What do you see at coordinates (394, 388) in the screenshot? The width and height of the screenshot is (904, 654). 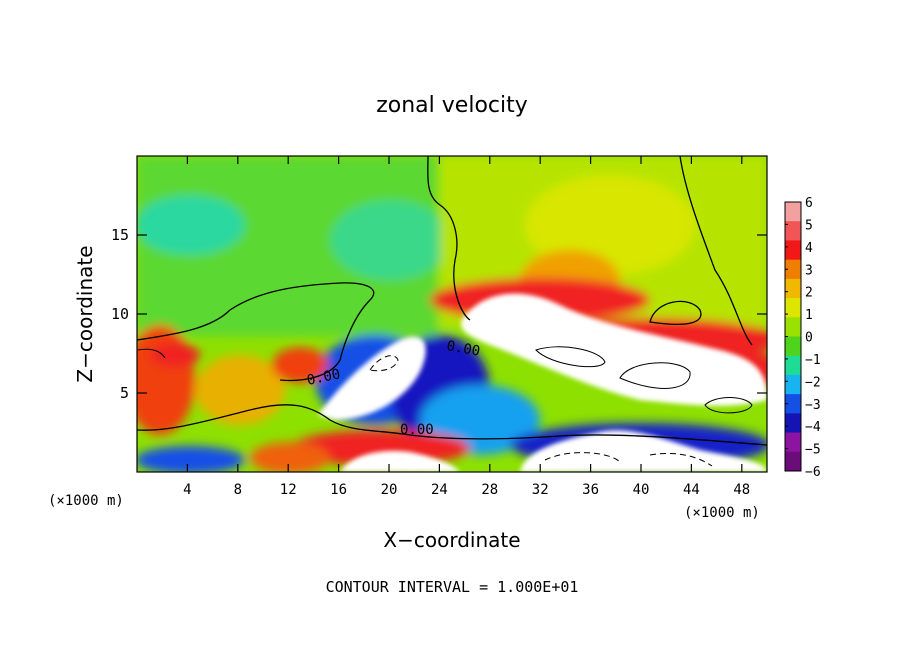 I see `contour-label-group: 0.00 0.00 0.00` at bounding box center [394, 388].